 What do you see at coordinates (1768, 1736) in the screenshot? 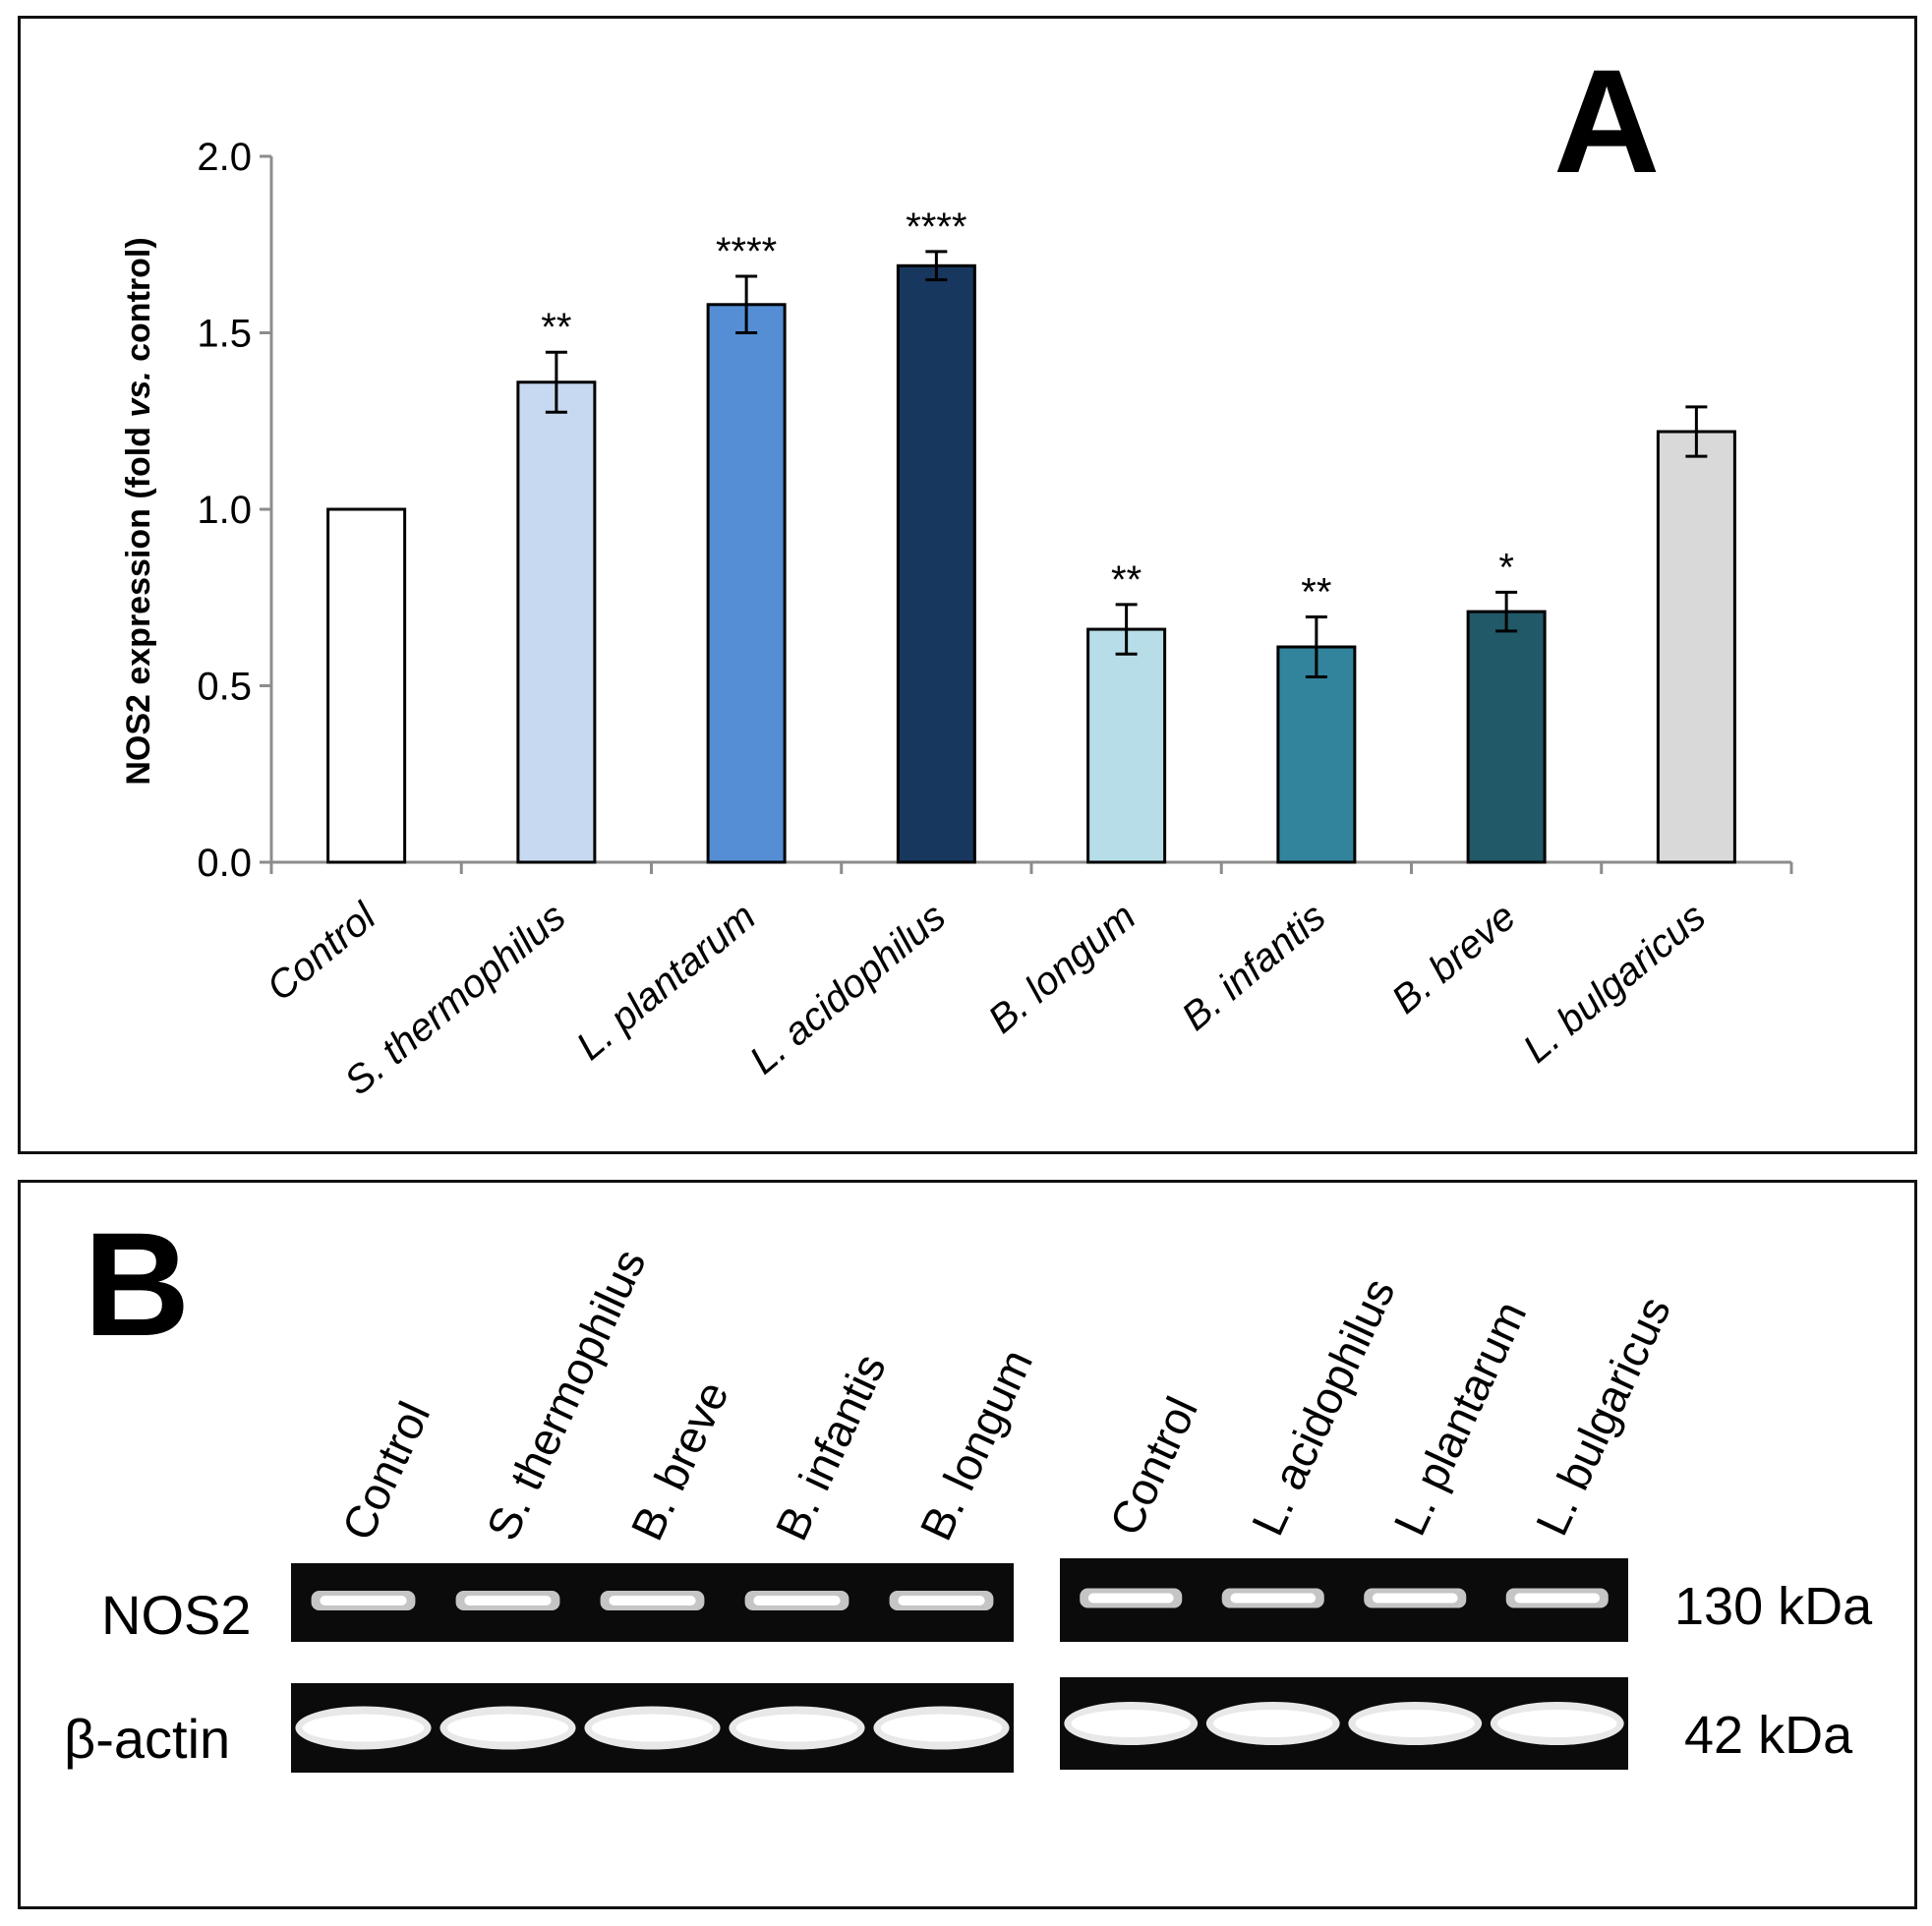
I see `band-size-actin: 42 kDa` at bounding box center [1768, 1736].